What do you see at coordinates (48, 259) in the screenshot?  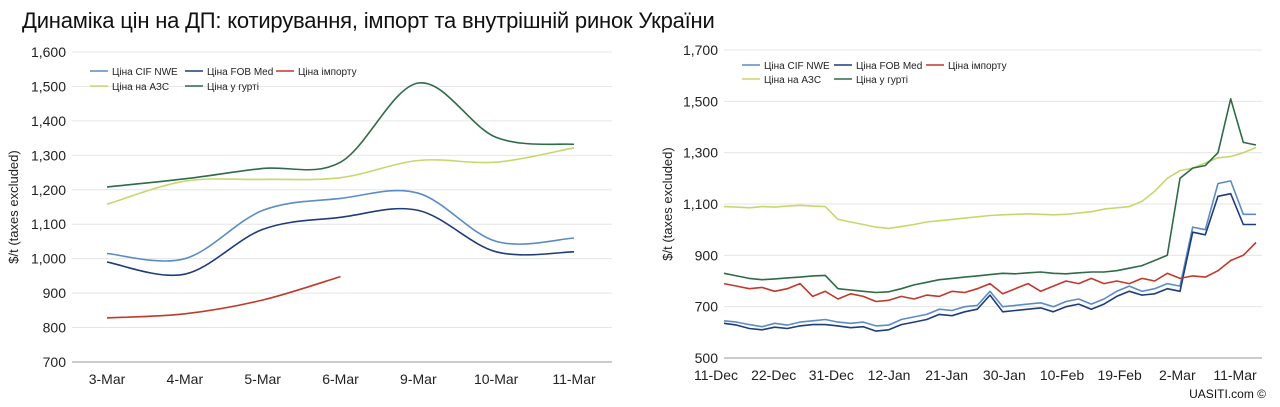 I see `y-tick-label: 1,000` at bounding box center [48, 259].